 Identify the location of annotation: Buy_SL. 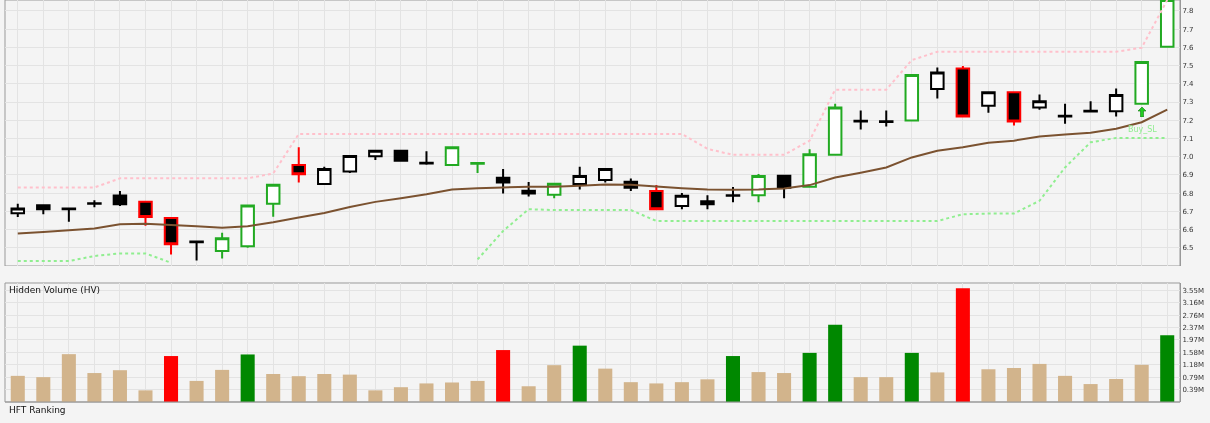
(1143, 129).